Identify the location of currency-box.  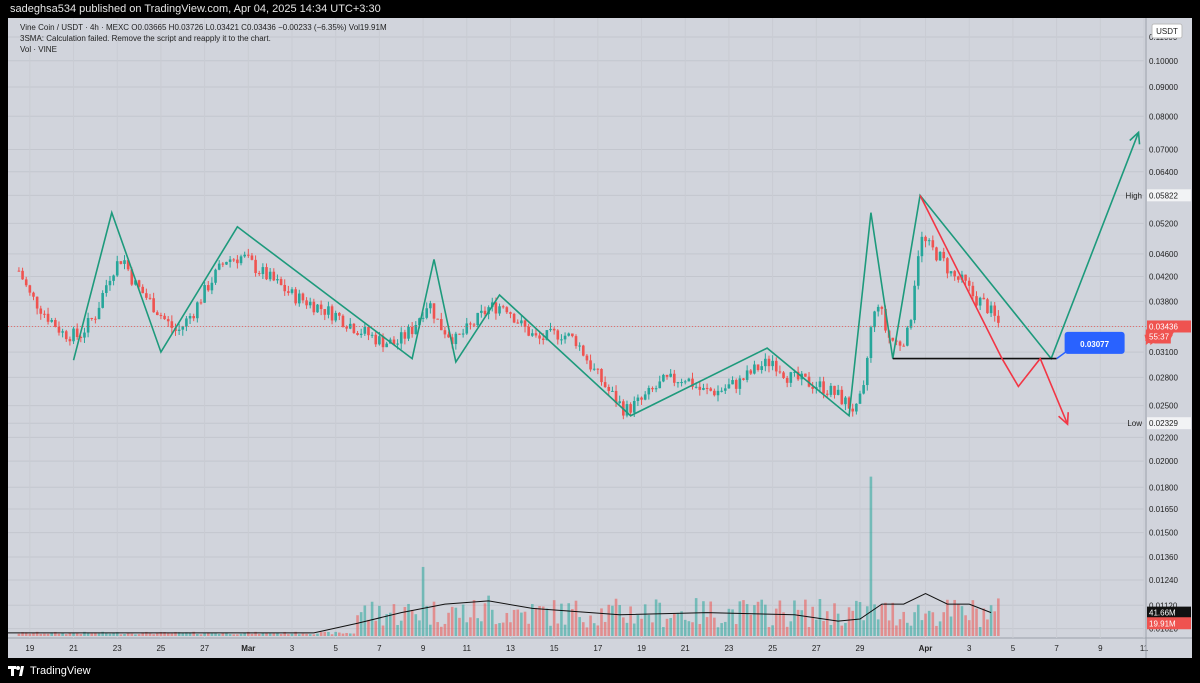
(1167, 31).